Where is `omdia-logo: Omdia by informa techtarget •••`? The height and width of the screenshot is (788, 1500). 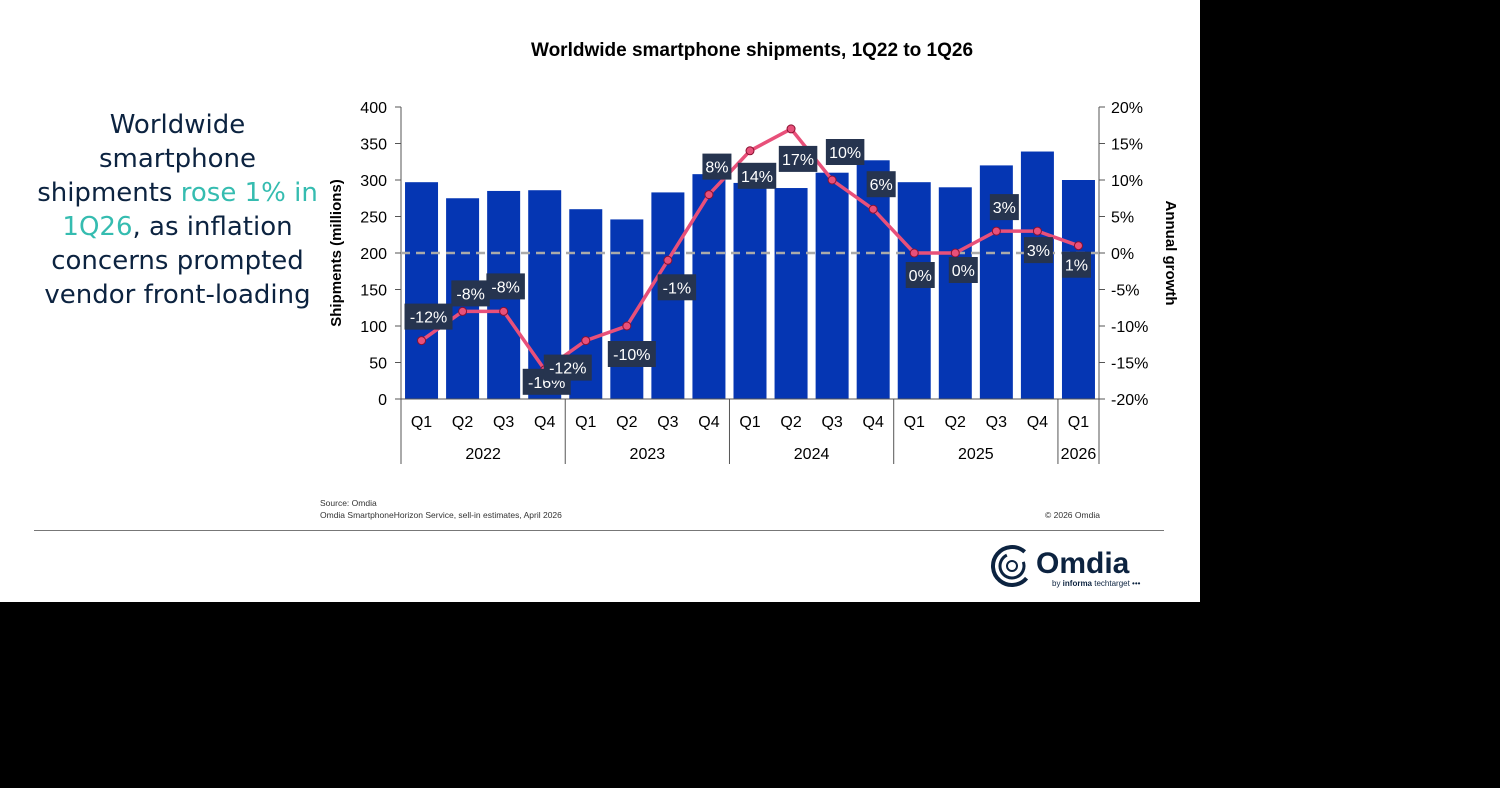
omdia-logo: Omdia by informa techtarget ••• is located at coordinates (1078, 567).